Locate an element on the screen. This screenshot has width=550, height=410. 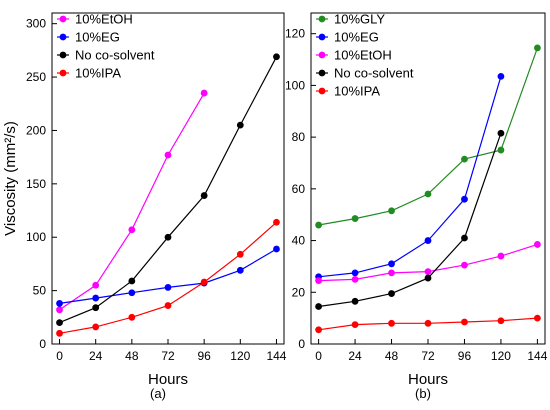
legend-label: 10%GLY is located at coordinates (359, 19).